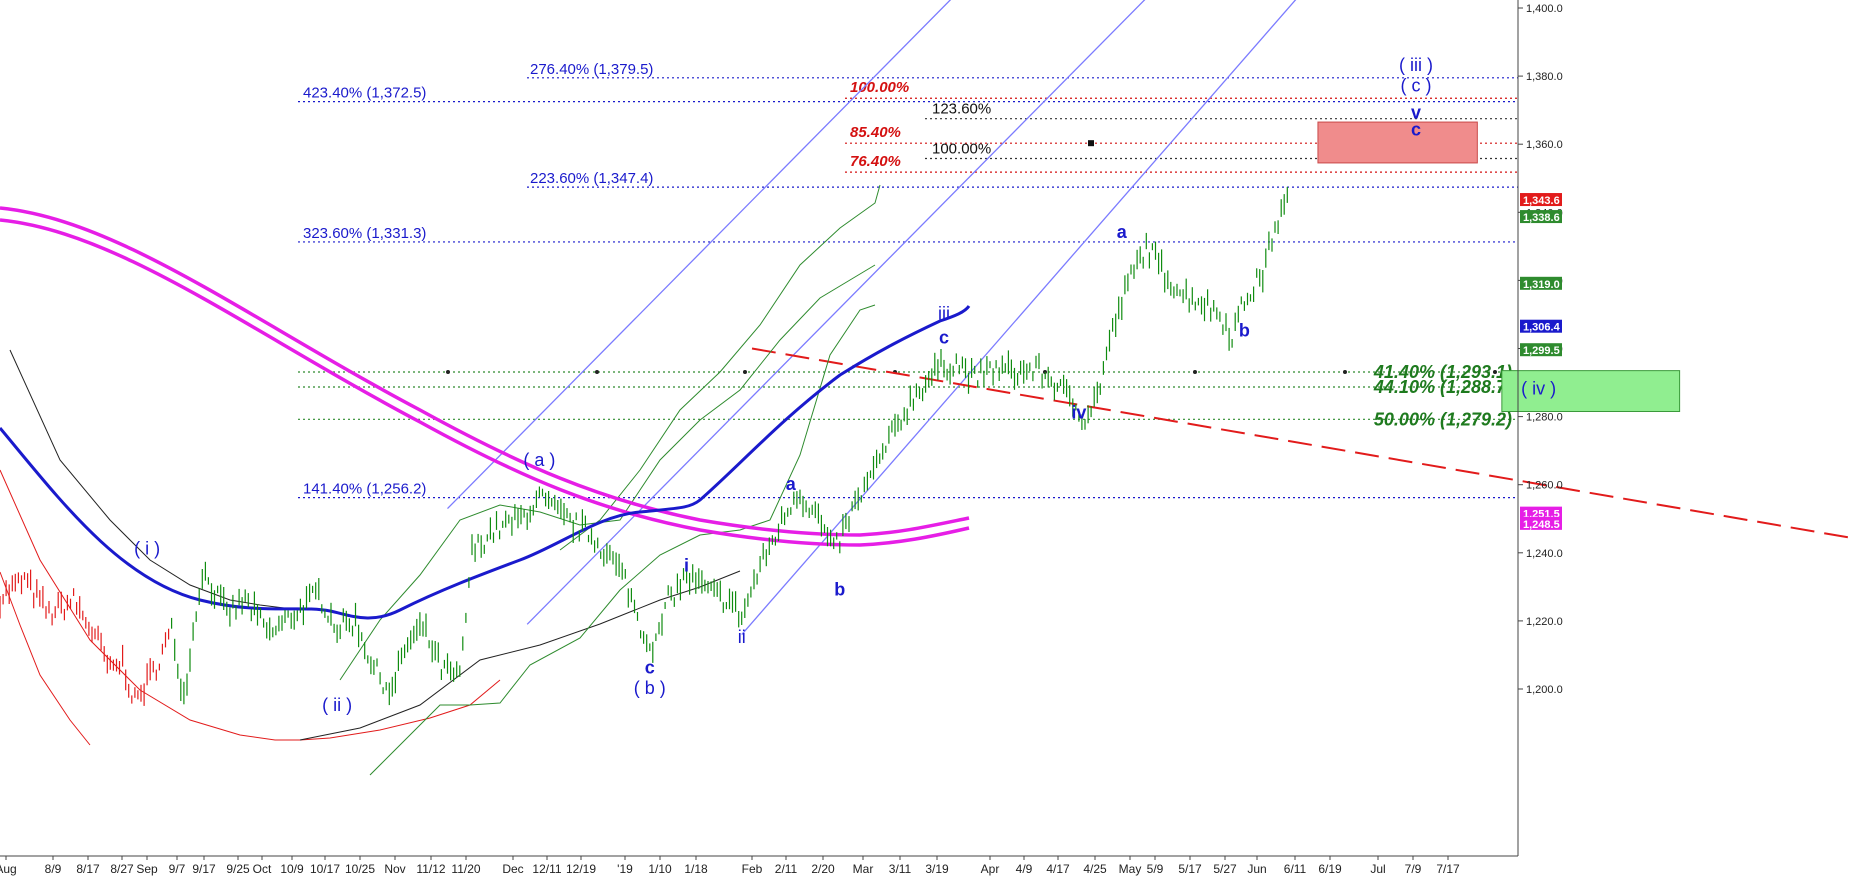  What do you see at coordinates (337, 705) in the screenshot?
I see `wave-label: ( ii )` at bounding box center [337, 705].